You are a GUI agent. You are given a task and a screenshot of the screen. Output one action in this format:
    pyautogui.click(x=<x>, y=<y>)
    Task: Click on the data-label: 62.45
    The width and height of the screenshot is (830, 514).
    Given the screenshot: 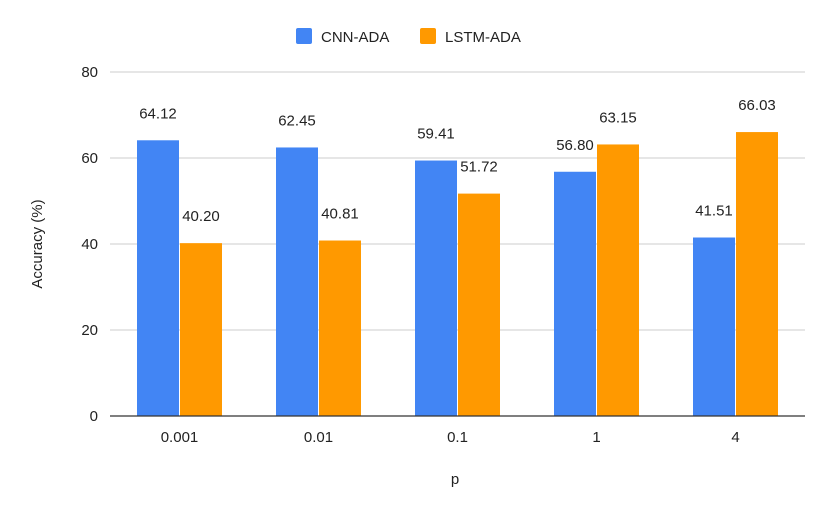 What is the action you would take?
    pyautogui.click(x=297, y=120)
    